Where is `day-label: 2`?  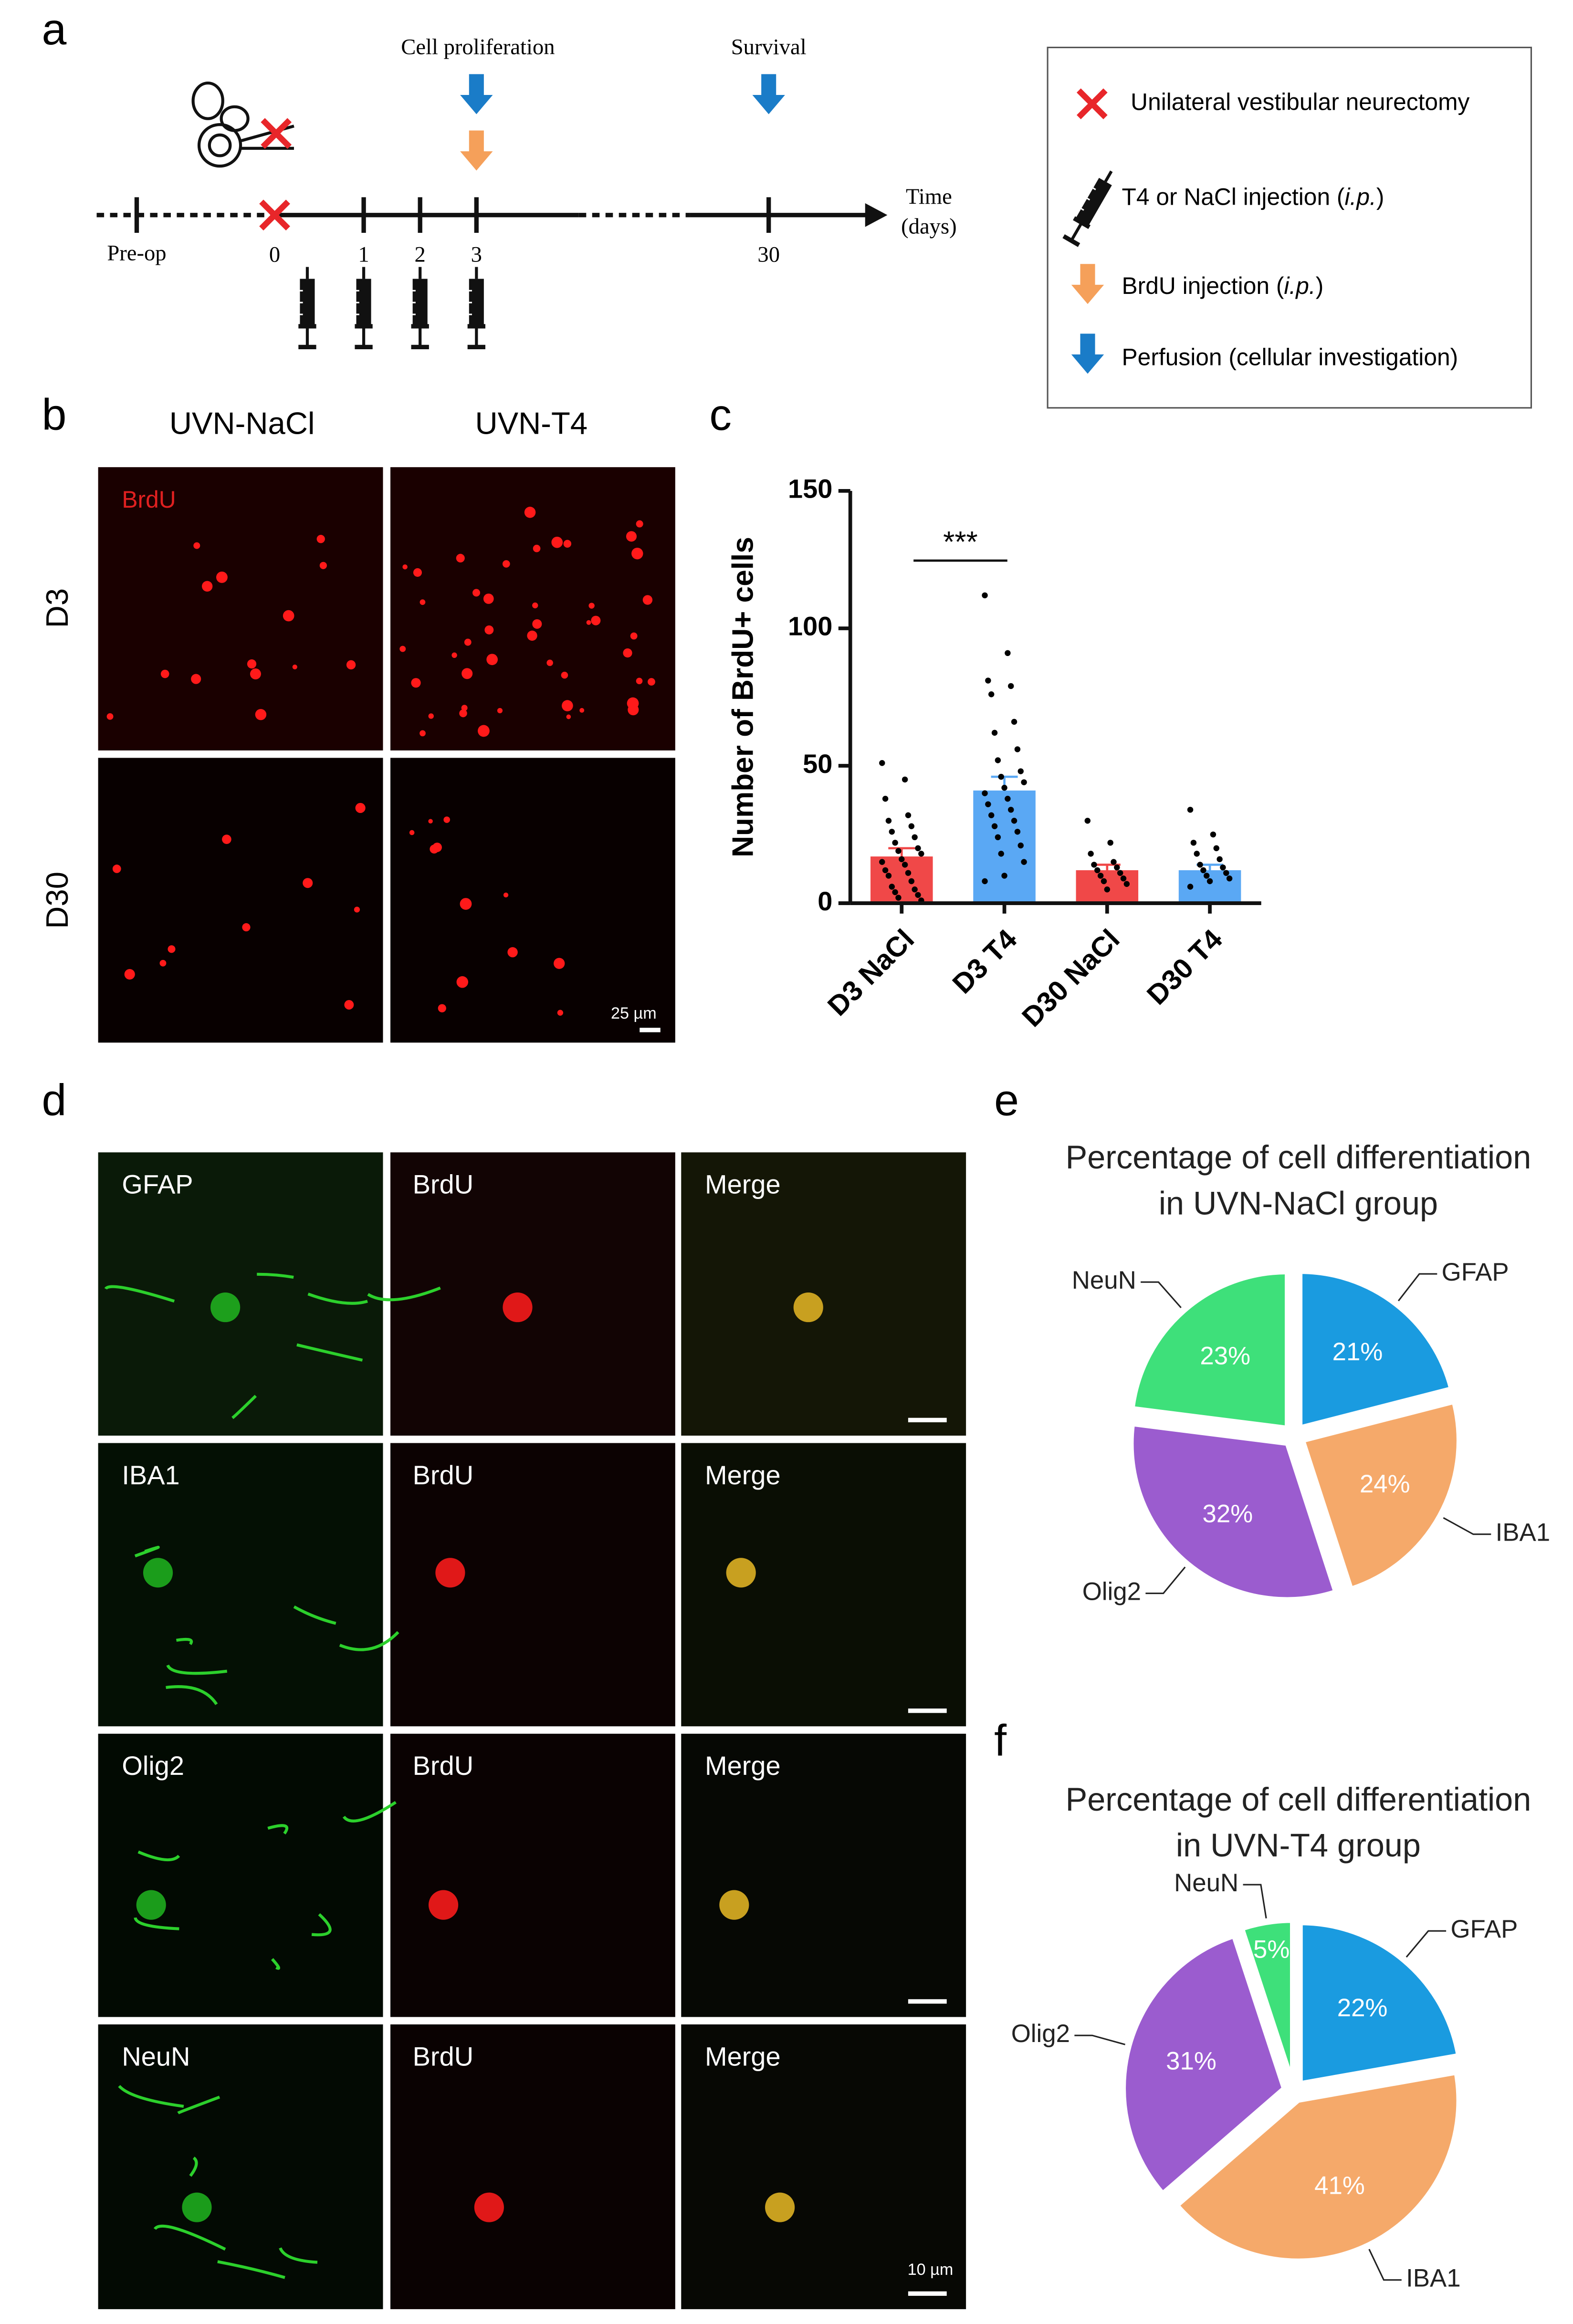 day-label: 2 is located at coordinates (420, 255).